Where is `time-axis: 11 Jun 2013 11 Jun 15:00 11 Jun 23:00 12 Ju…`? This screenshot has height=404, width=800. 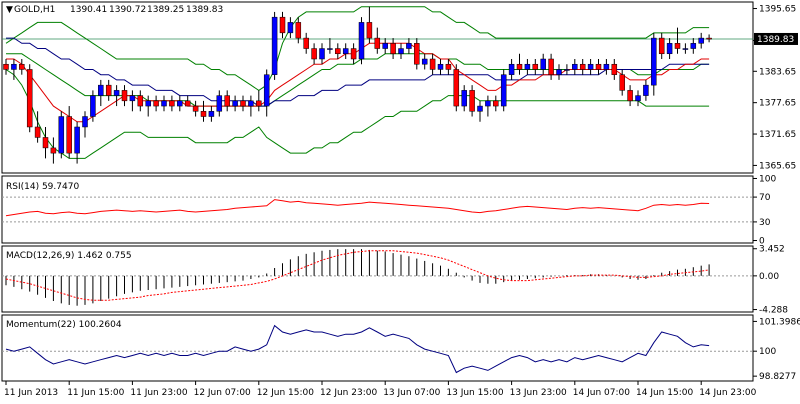
time-axis: 11 Jun 2013 11 Jun 15:00 11 Jun 23:00 12 Ju… is located at coordinates (380, 389).